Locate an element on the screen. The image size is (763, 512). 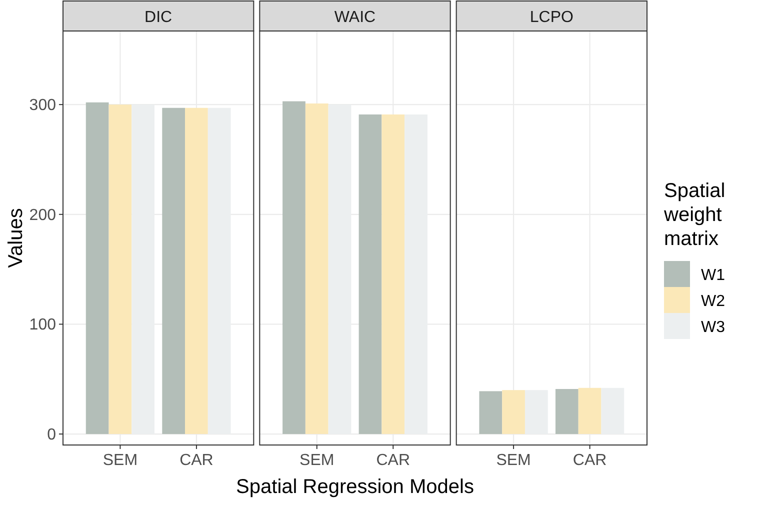
y-tick-label: 100 is located at coordinates (42, 325).